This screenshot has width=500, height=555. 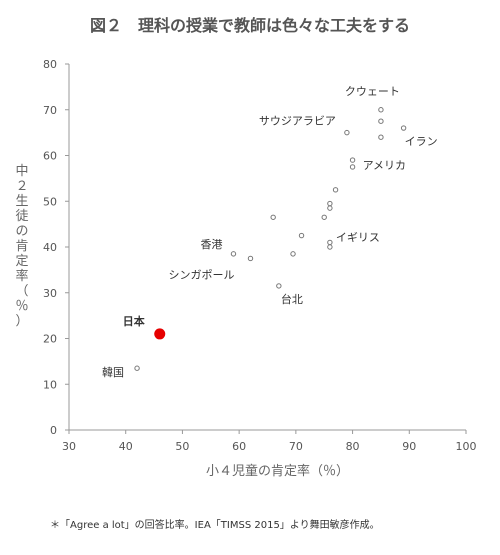 I want to click on x-axis-label: 小４児童の肯定率（％）, so click(x=277, y=471).